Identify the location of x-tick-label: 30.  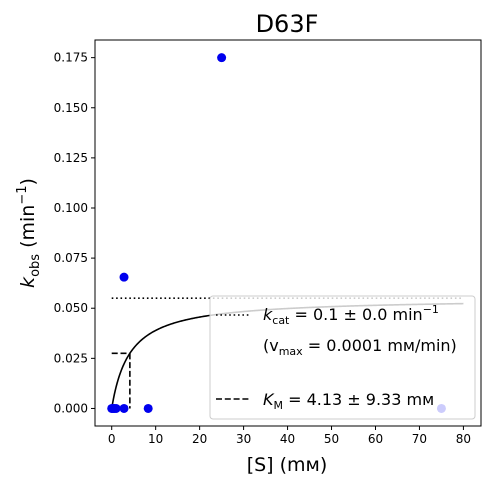
(243, 439).